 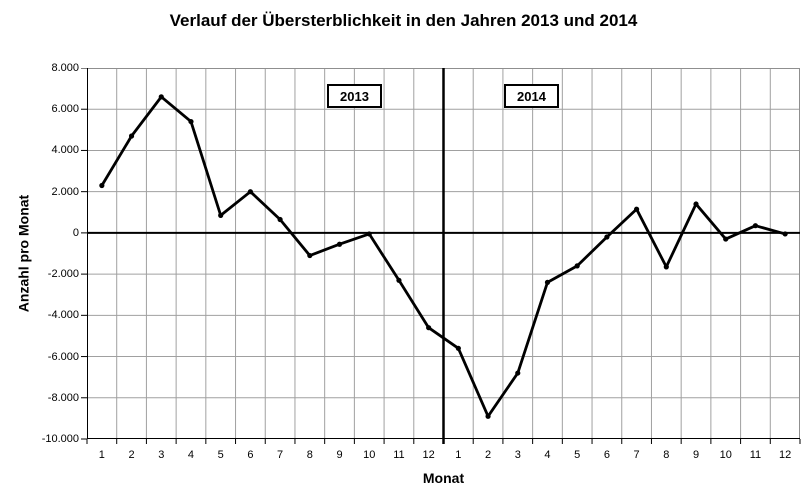 What do you see at coordinates (75, 232) in the screenshot?
I see `y-tick-label: 0` at bounding box center [75, 232].